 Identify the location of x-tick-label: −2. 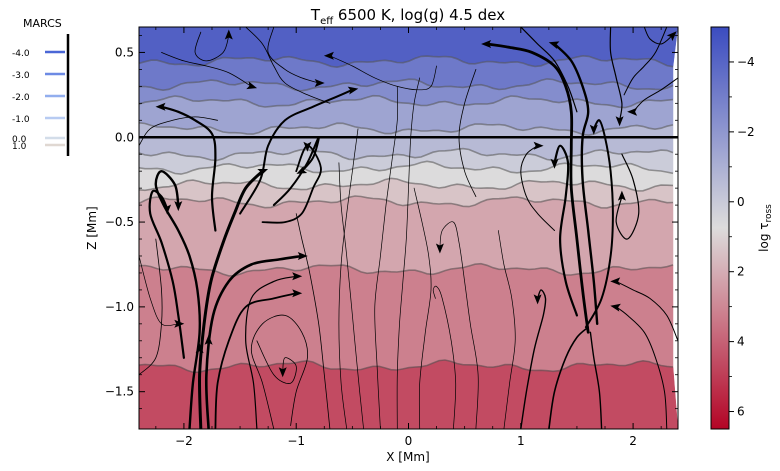
(184, 441).